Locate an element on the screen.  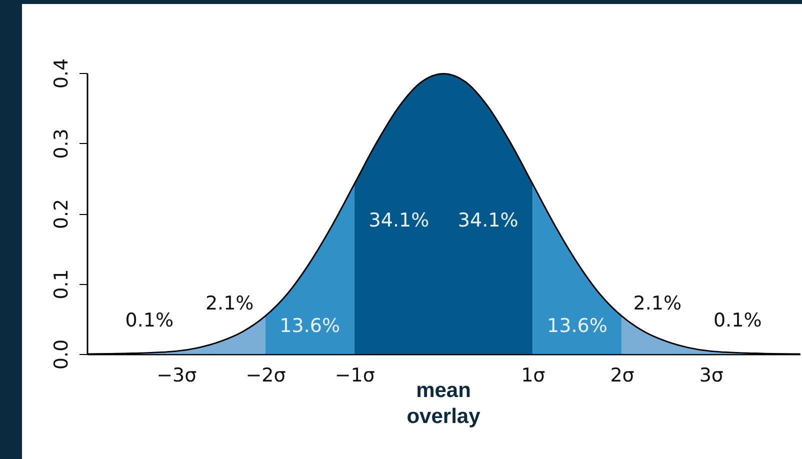
y-tick-label: 0.1 is located at coordinates (61, 284).